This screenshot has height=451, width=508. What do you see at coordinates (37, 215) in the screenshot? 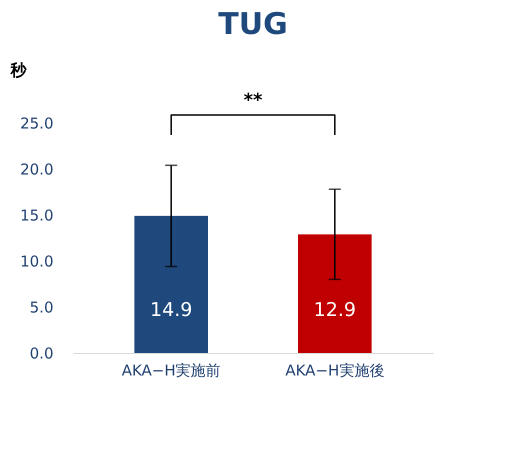
I see `y-tick-label: 15.0` at bounding box center [37, 215].